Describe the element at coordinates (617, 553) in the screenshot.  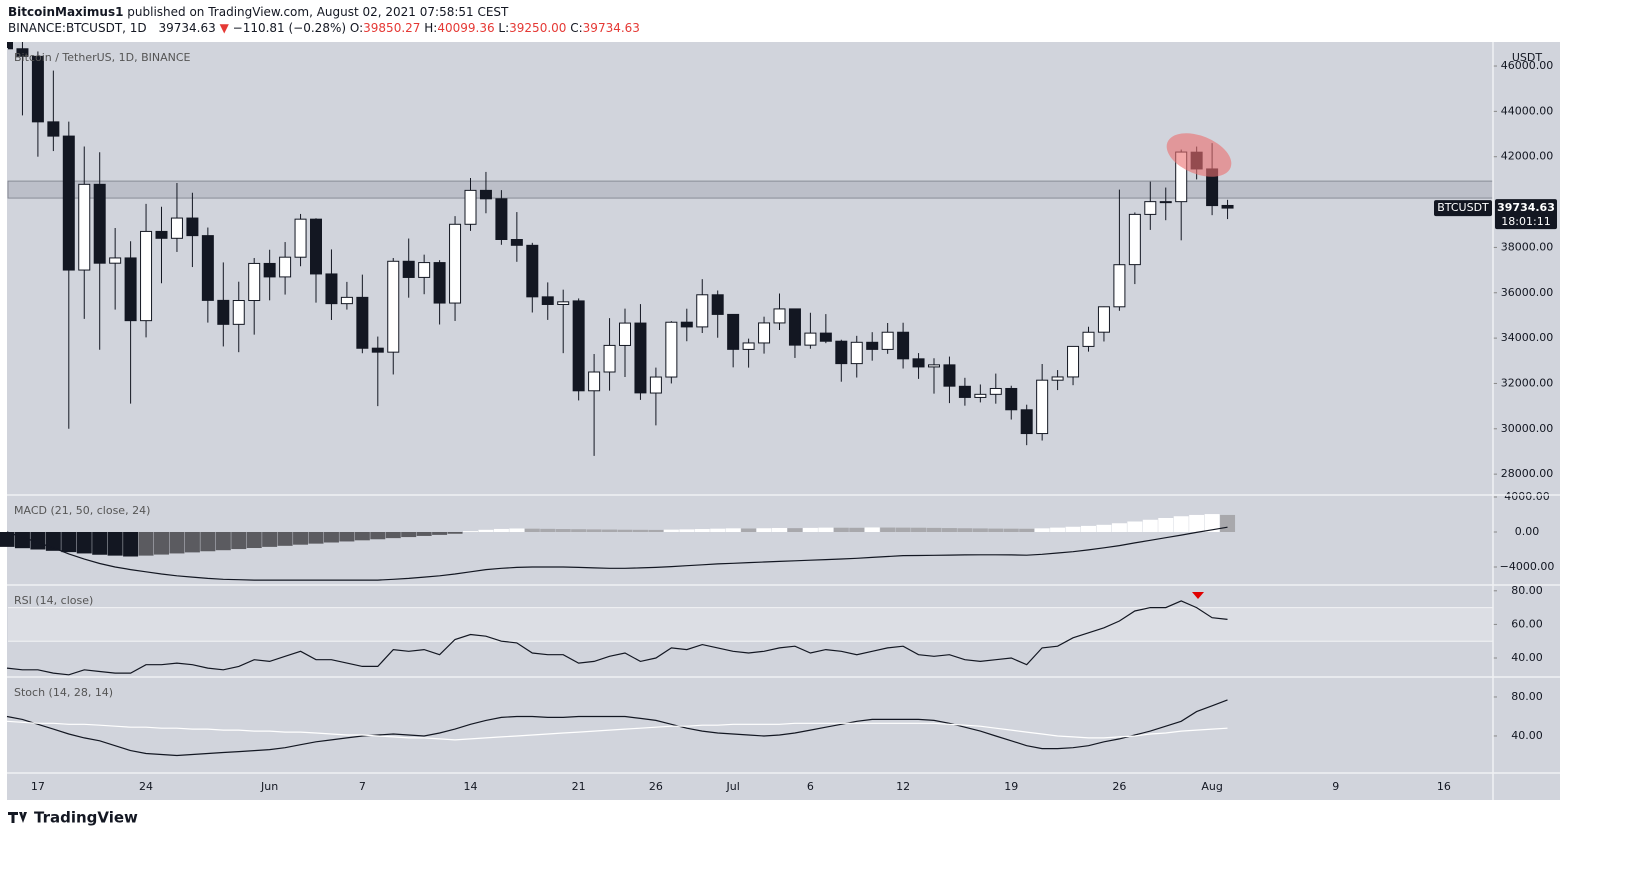
I see `macd-line` at that location.